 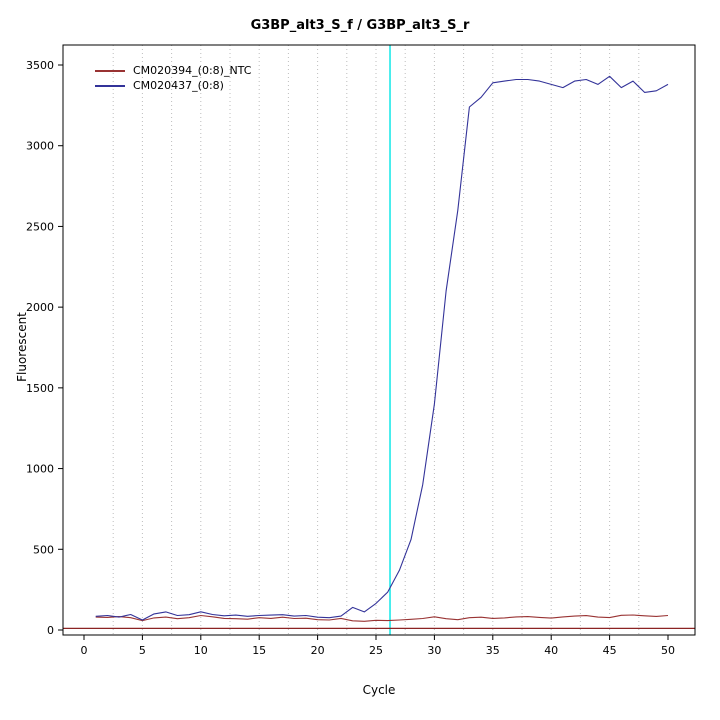 What do you see at coordinates (178, 85) in the screenshot?
I see `legend-label-sample: CM020437_(0:8)` at bounding box center [178, 85].